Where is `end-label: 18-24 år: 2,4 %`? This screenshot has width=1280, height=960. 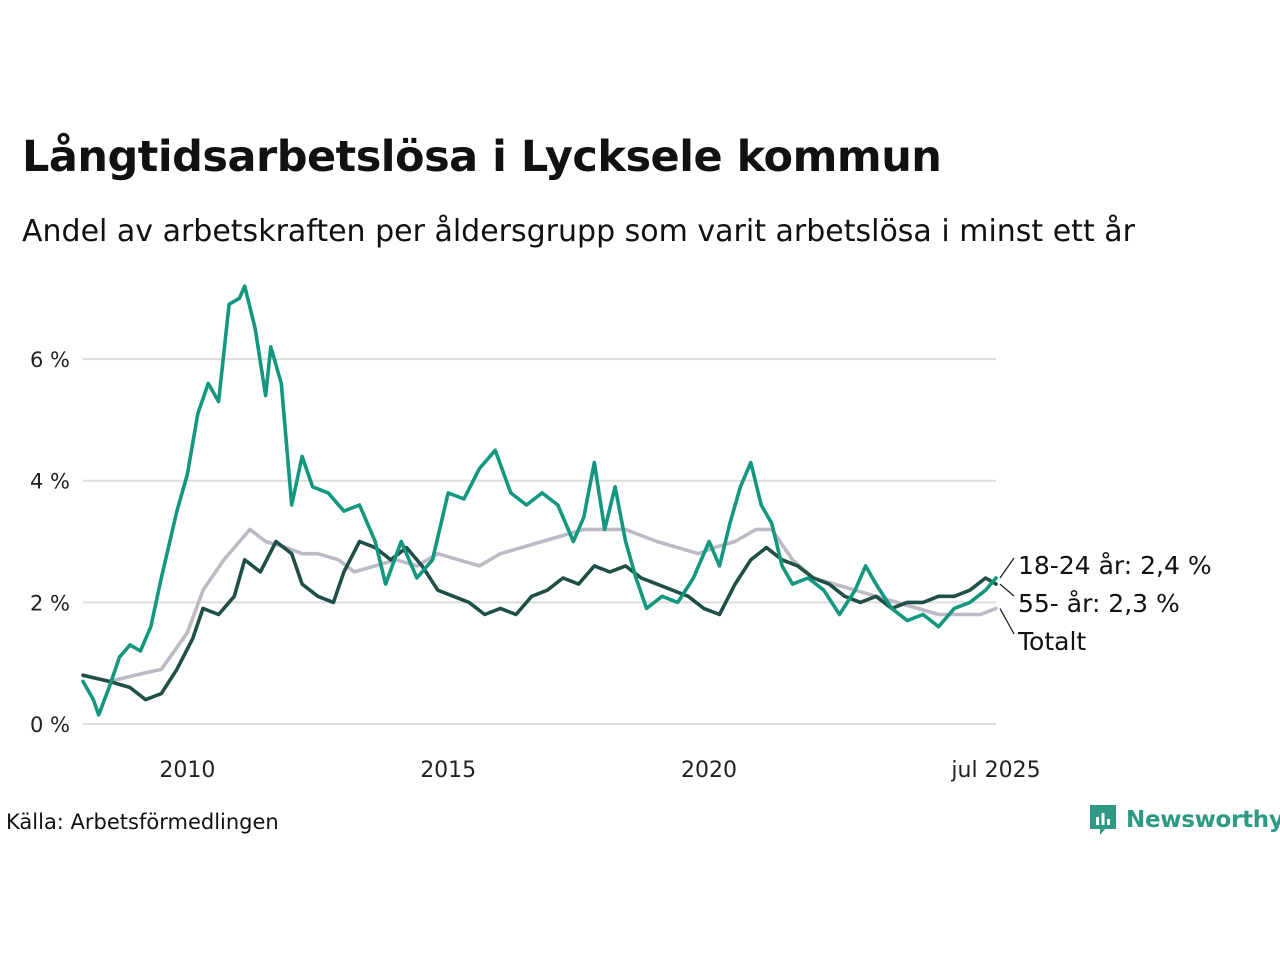 end-label: 18-24 år: 2,4 % is located at coordinates (1115, 565).